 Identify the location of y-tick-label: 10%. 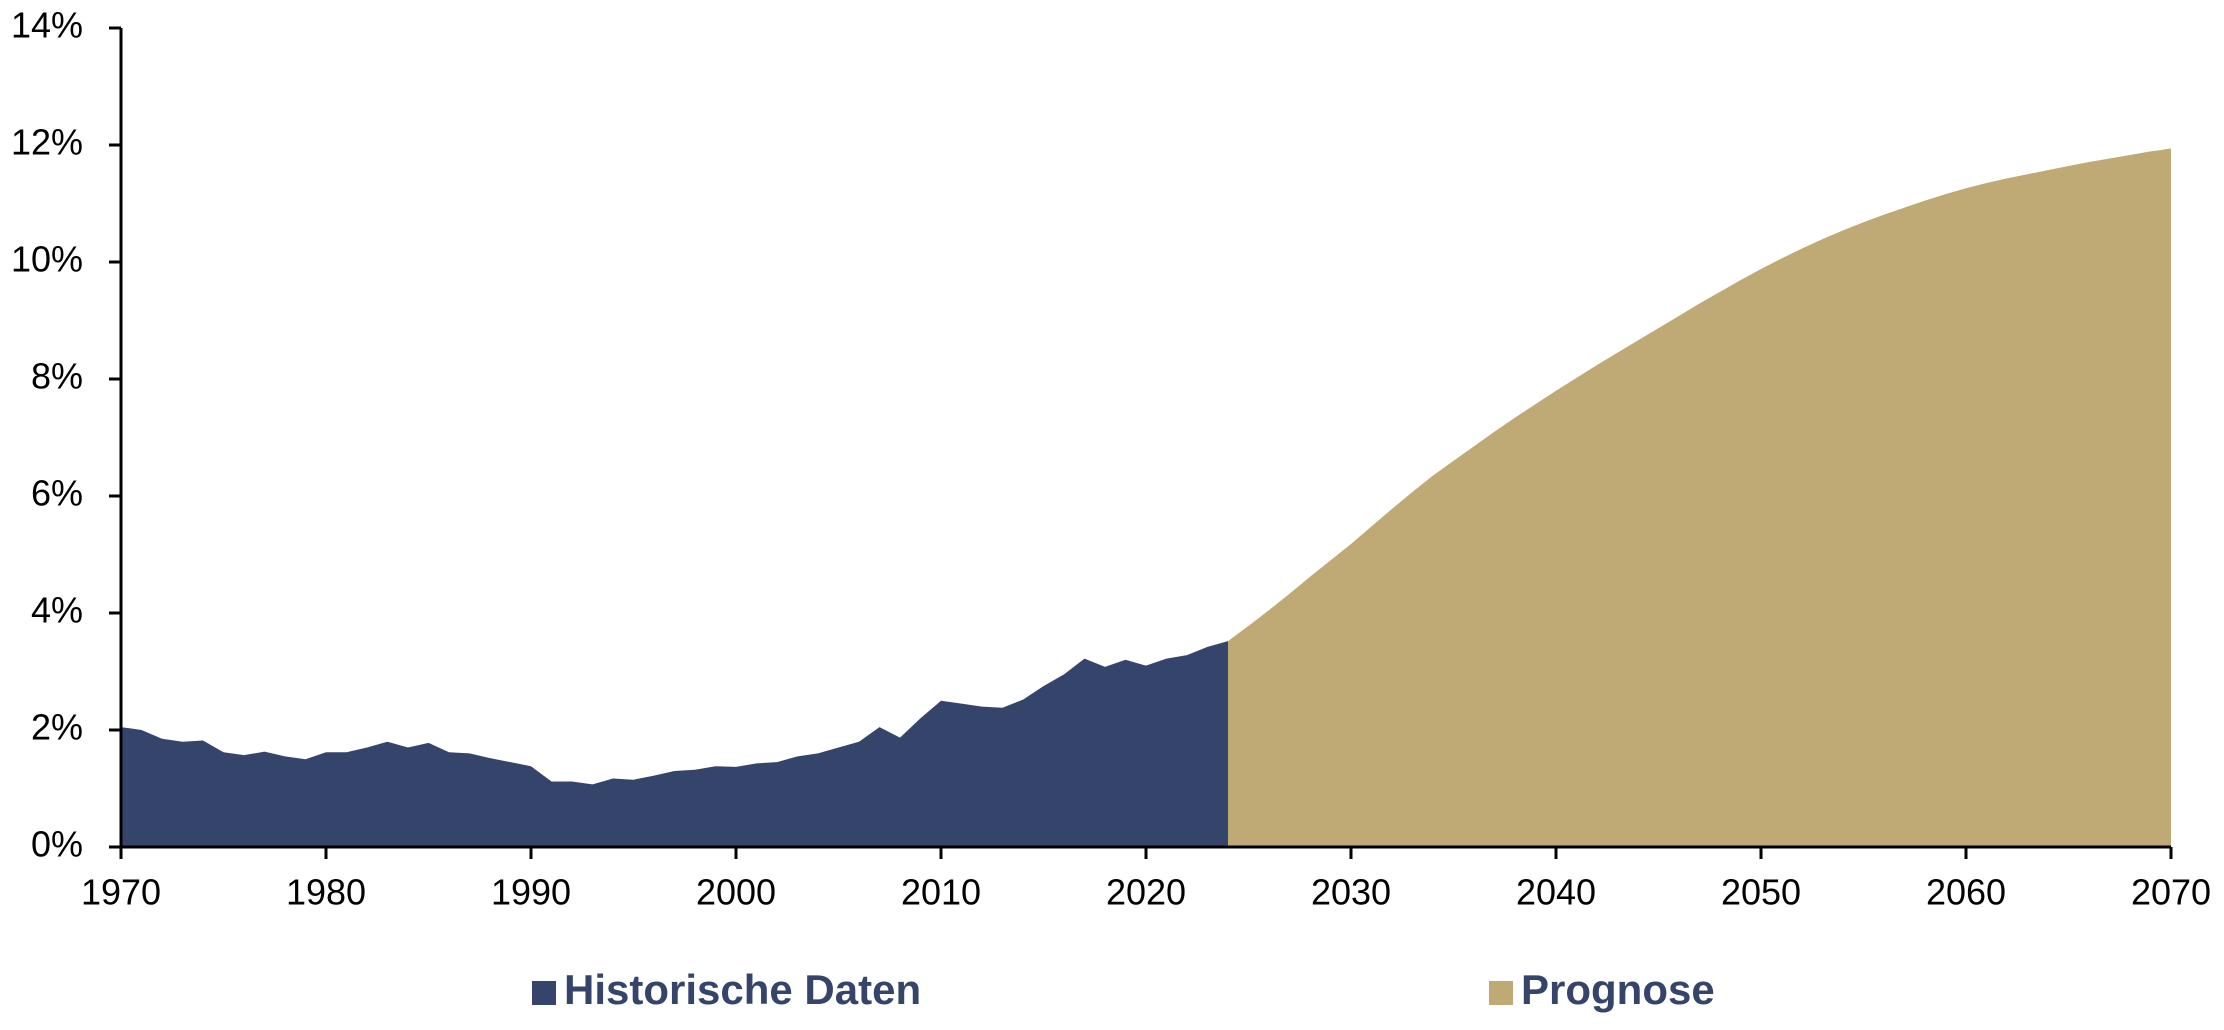
(47, 259).